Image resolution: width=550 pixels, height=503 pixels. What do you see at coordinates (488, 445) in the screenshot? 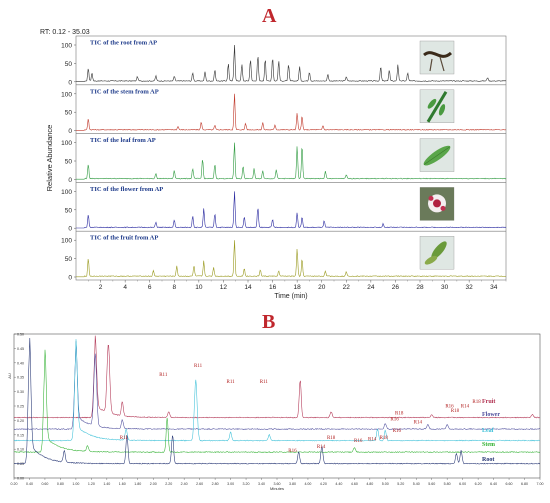
I see `trace-label-stem: Stem` at bounding box center [488, 445].